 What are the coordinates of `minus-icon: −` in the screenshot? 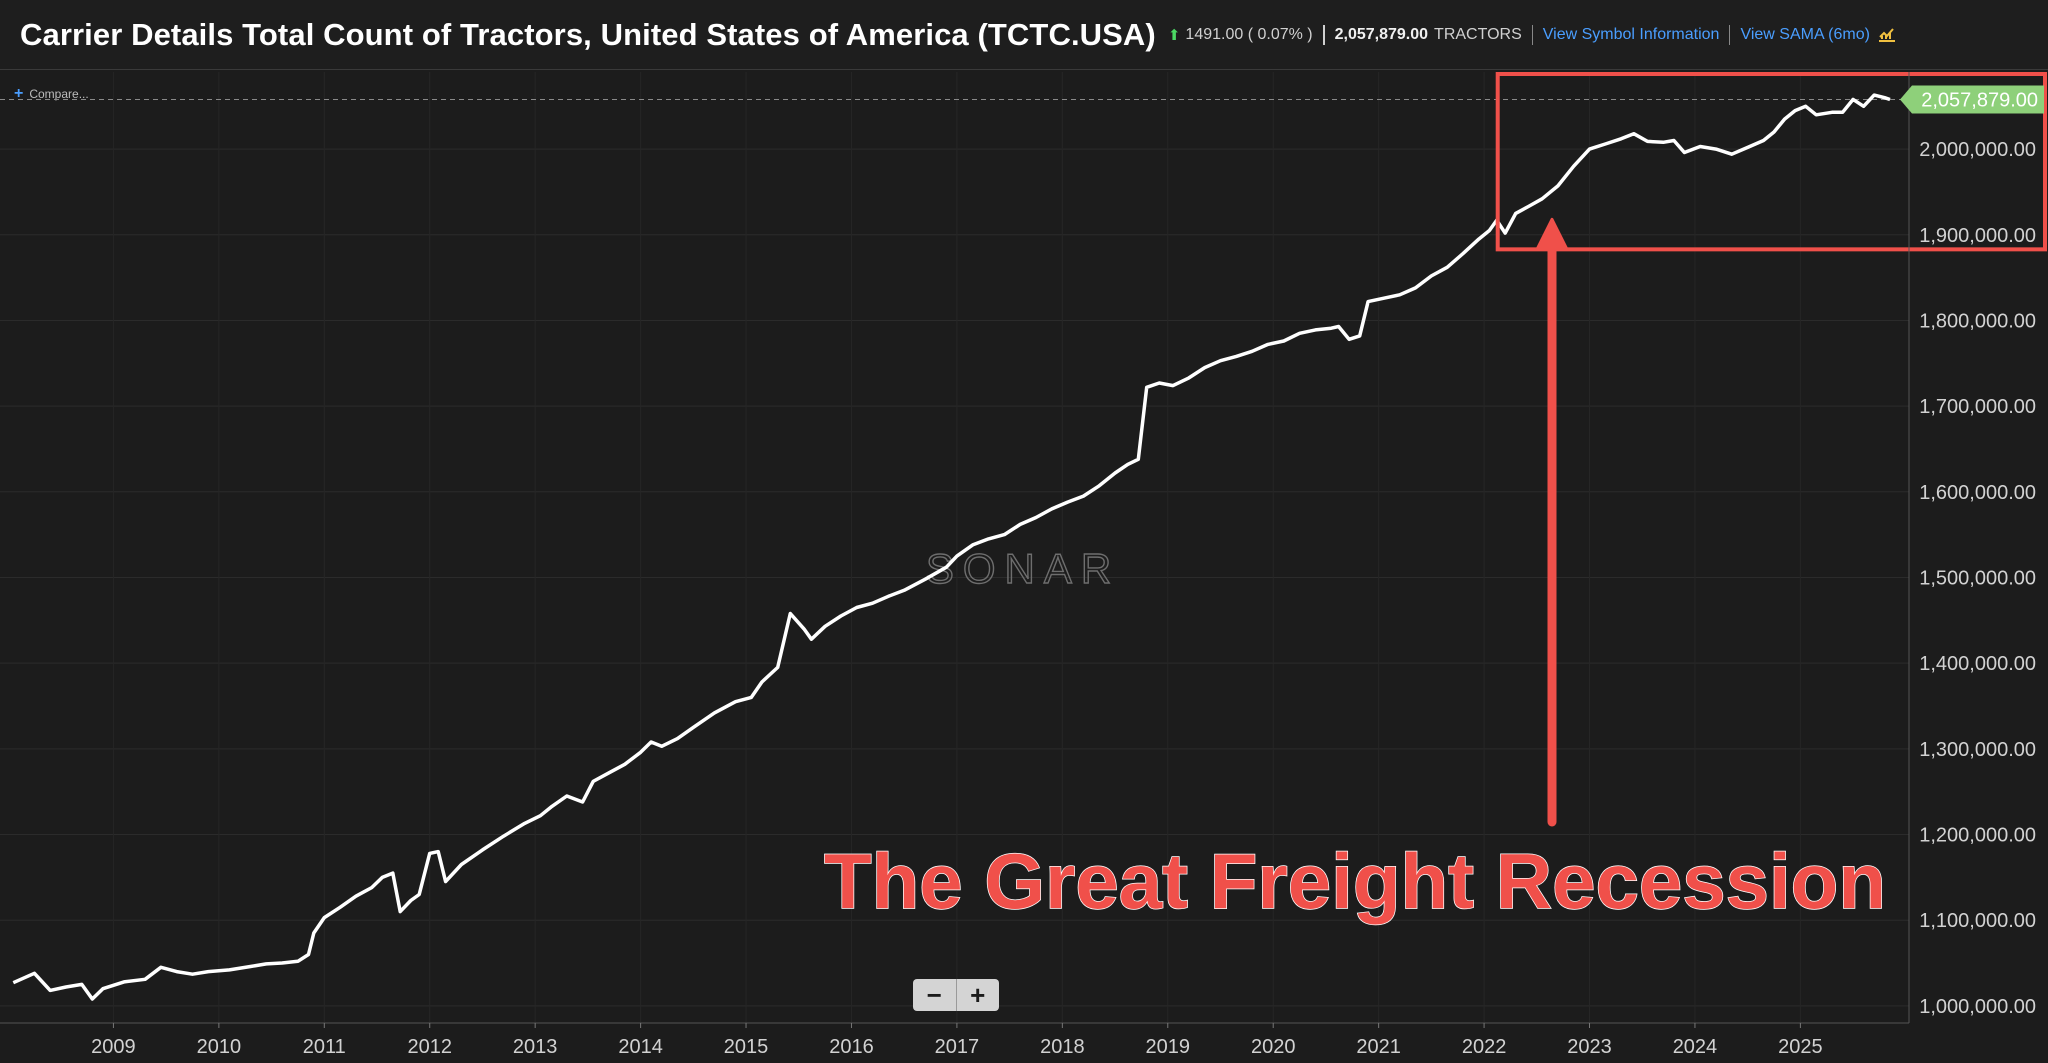 It's located at (934, 995).